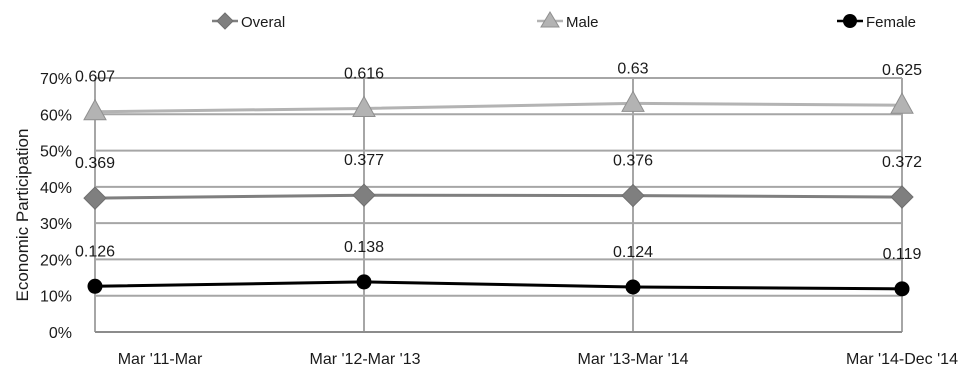 The width and height of the screenshot is (969, 369). I want to click on legend-item-female: Female, so click(876, 22).